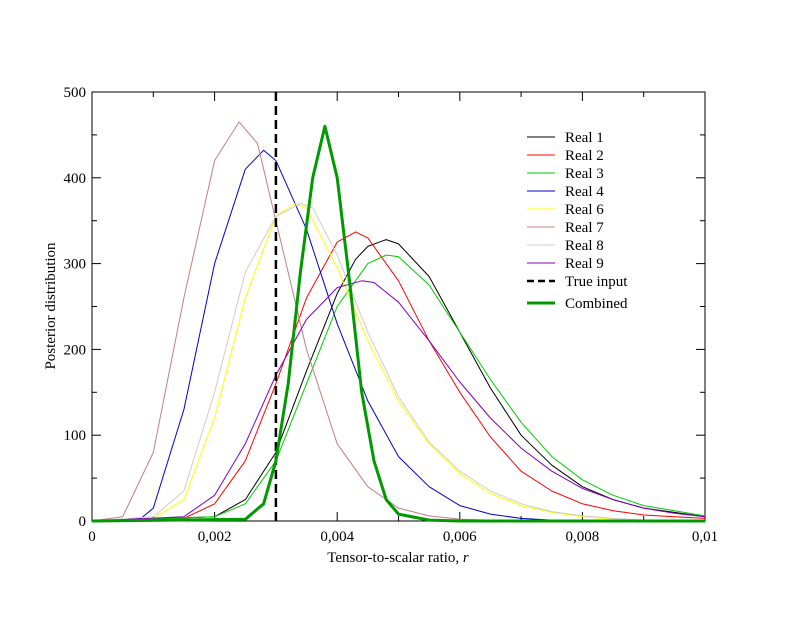 The image size is (792, 617). I want to click on y-axis-label: Posterior distribution, so click(51, 306).